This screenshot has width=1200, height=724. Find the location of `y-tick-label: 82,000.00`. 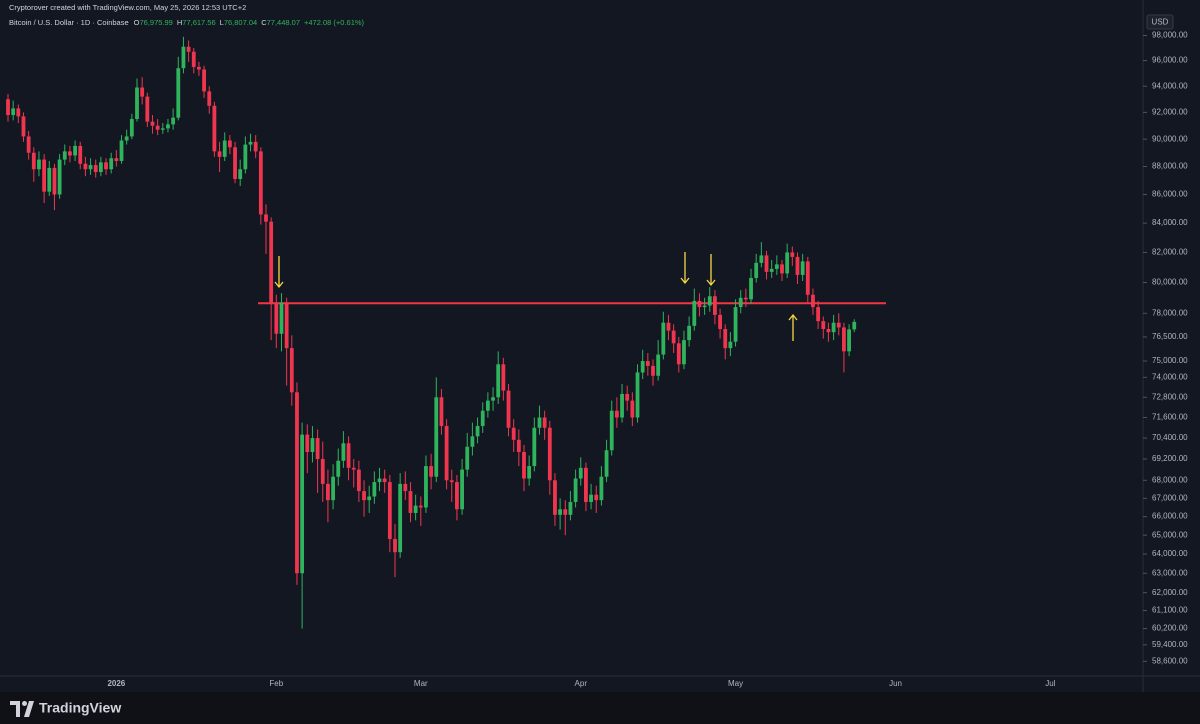

y-tick-label: 82,000.00 is located at coordinates (1170, 252).